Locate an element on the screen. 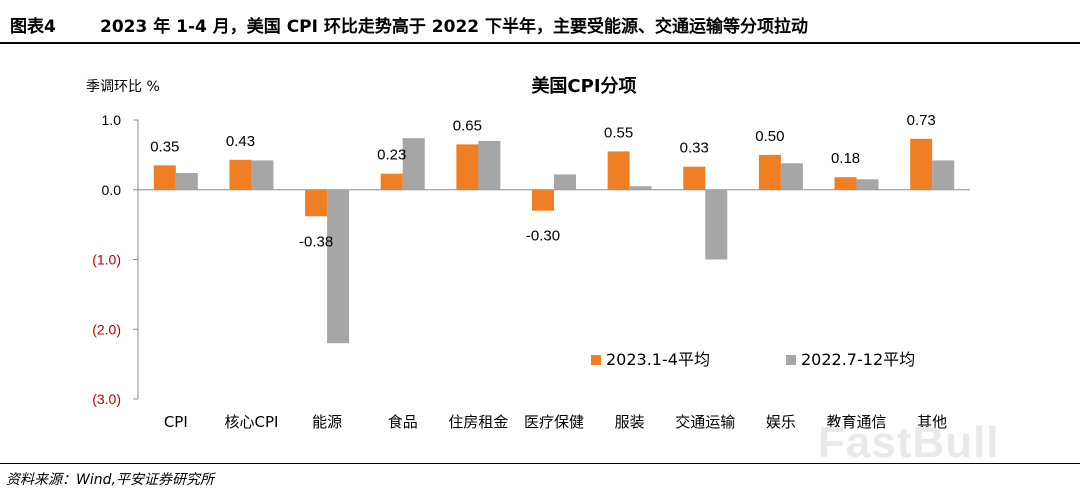 Image resolution: width=1080 pixels, height=503 pixels. data-label: 0.55 is located at coordinates (618, 132).